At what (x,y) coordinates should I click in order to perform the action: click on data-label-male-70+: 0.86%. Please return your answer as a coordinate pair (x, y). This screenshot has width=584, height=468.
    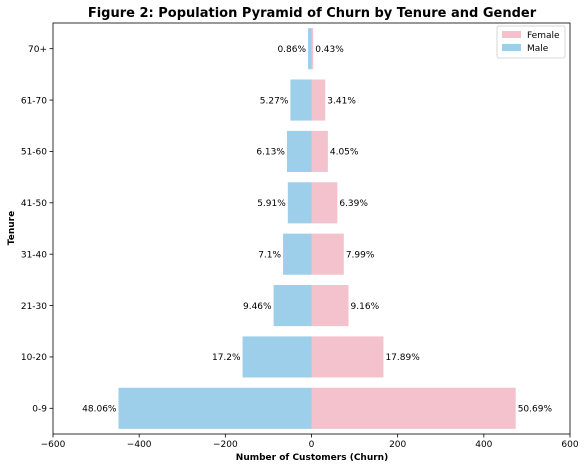
    Looking at the image, I should click on (291, 50).